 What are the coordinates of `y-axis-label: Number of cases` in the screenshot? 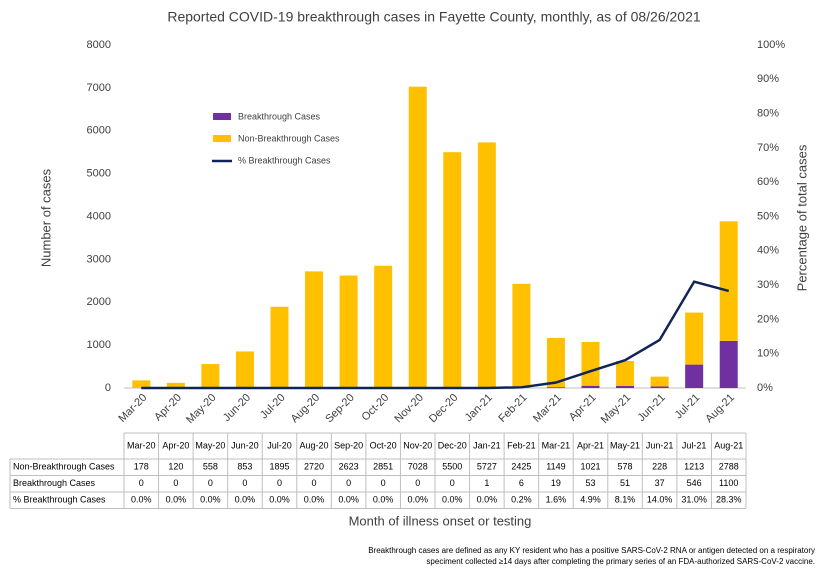 It's located at (45, 217).